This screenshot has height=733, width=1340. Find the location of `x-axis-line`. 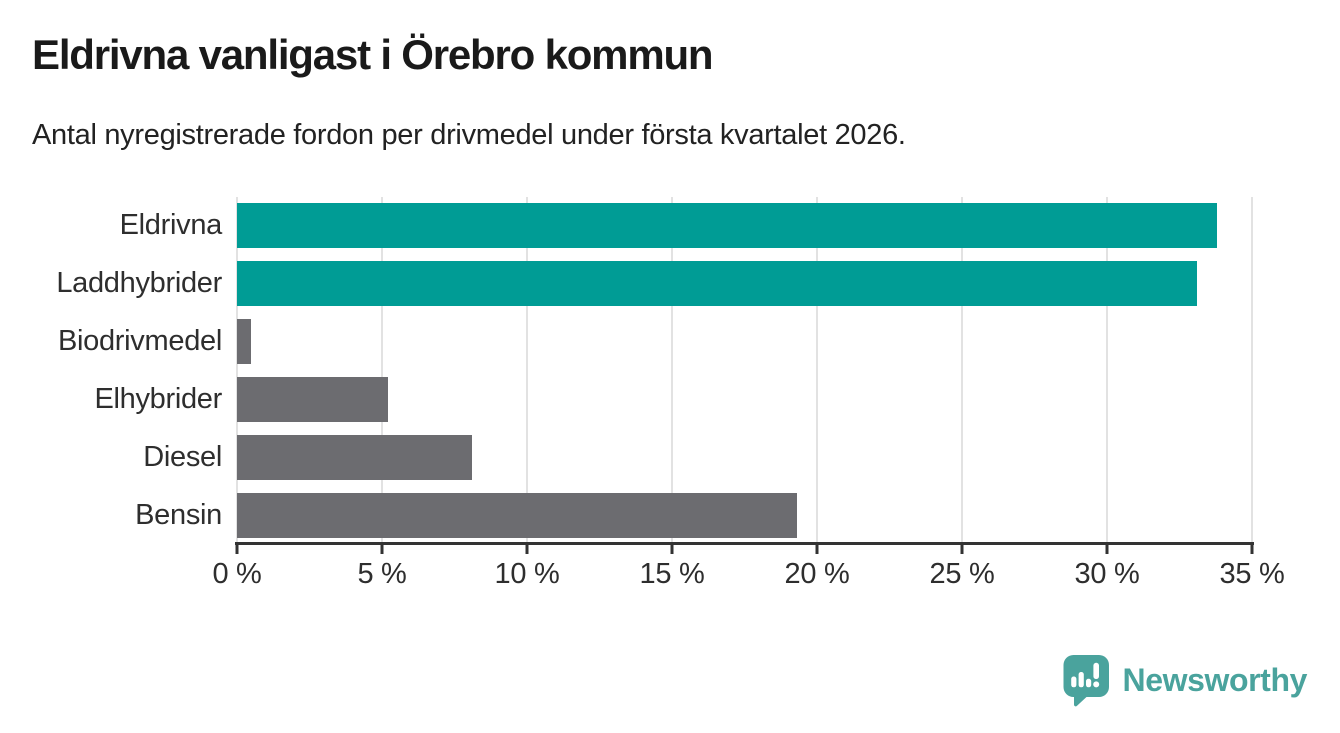

x-axis-line is located at coordinates (744, 543).